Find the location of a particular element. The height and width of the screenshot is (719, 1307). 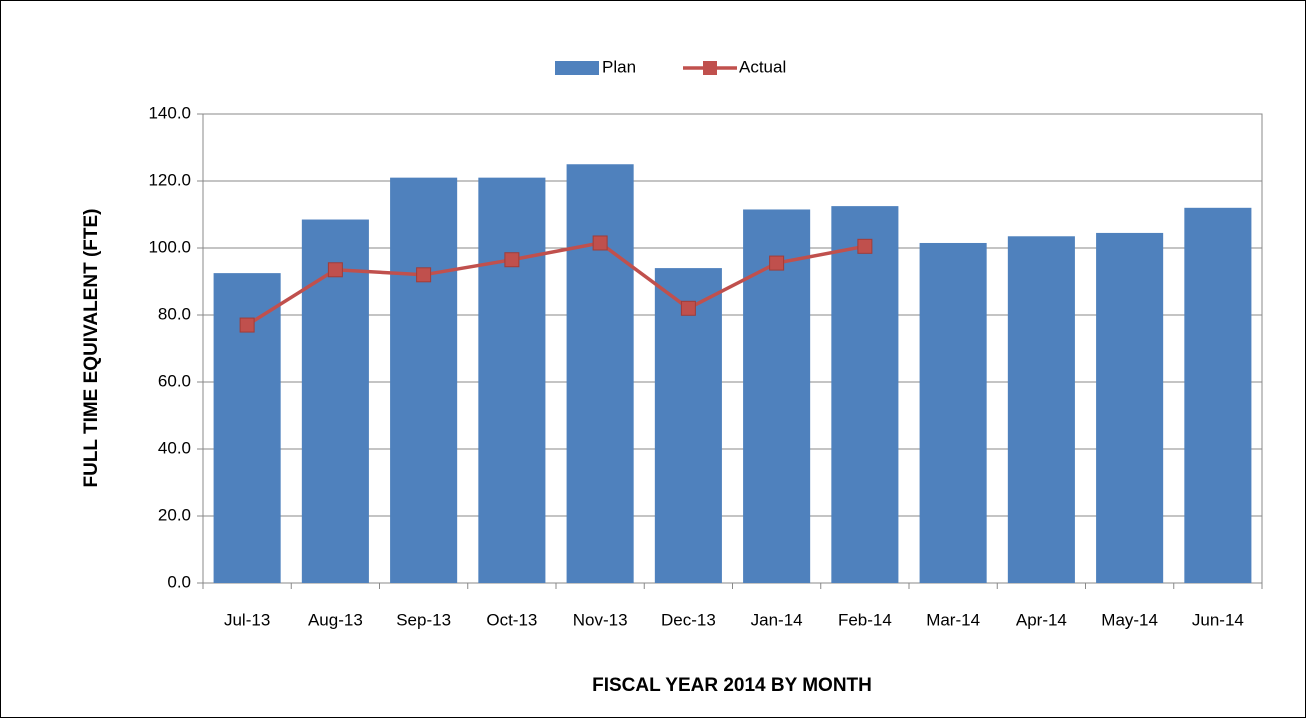

y-tick-label: 80.0 is located at coordinates (174, 313).